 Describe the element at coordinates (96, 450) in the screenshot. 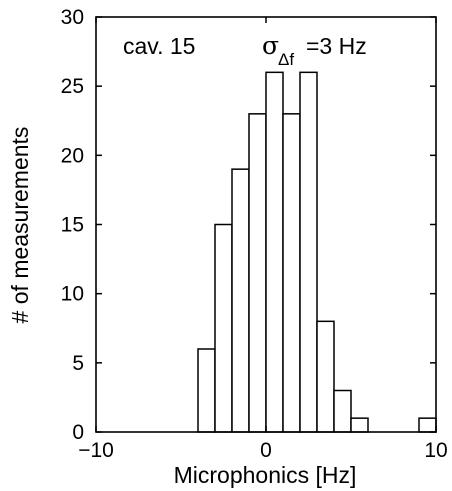

I see `x-tick-label: −10` at that location.